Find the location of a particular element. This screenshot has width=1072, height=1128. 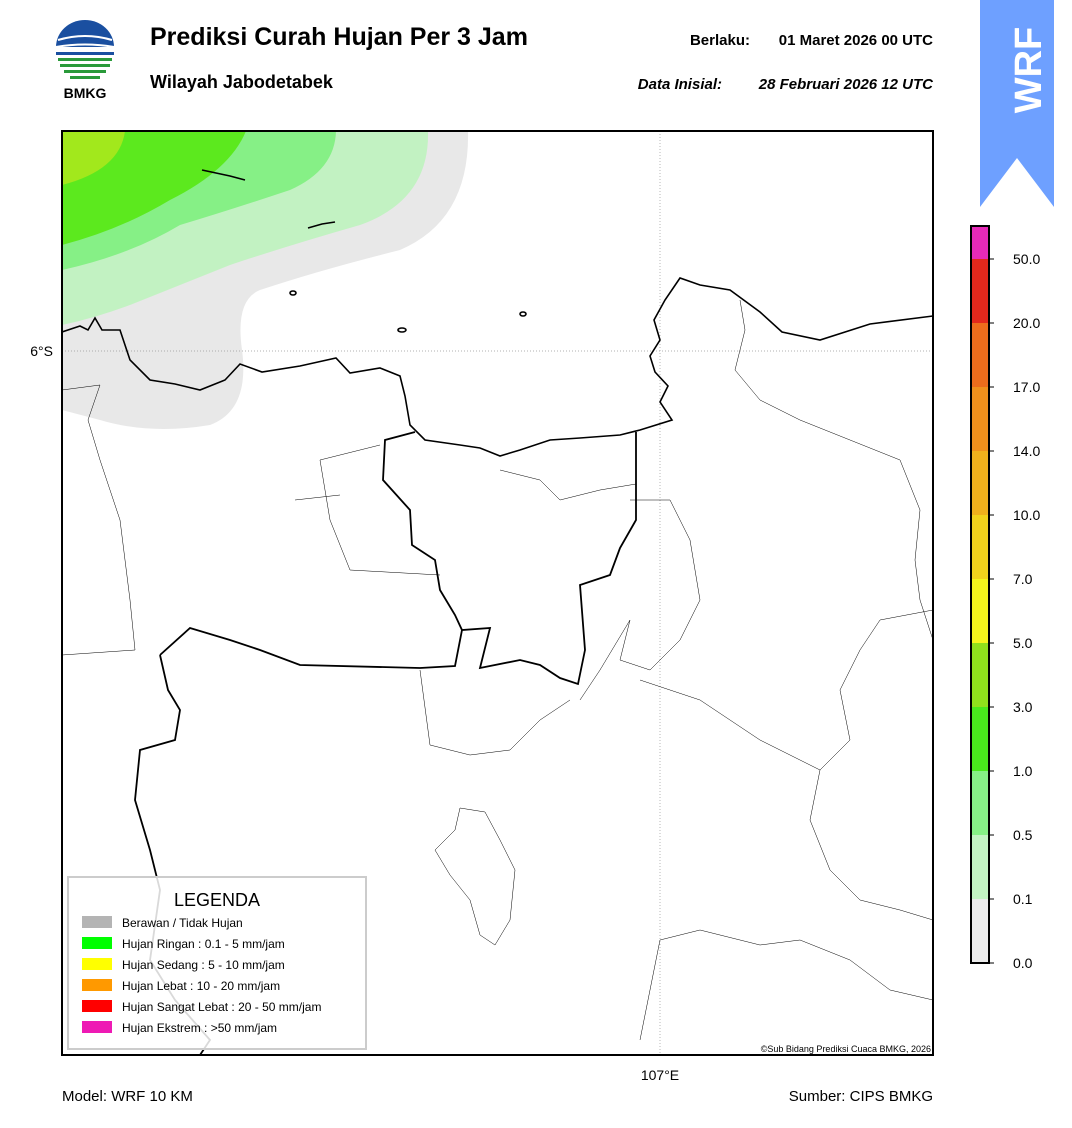

colorbar-tick-label: 1.0 is located at coordinates (1023, 771).